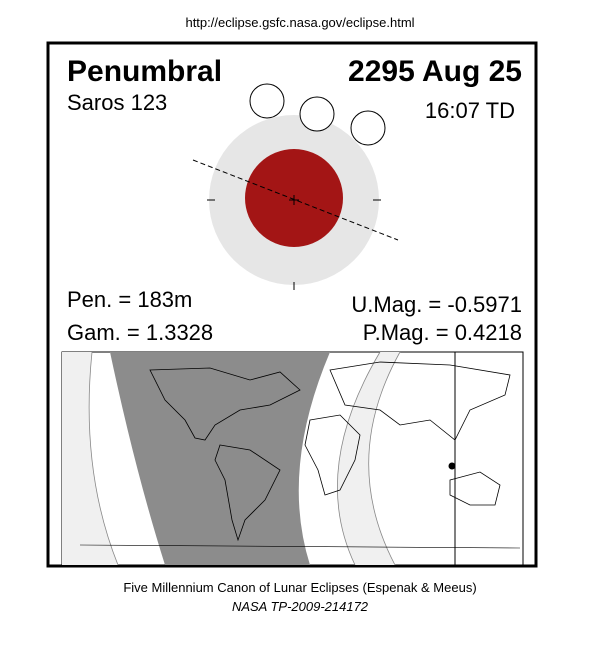 This screenshot has height=645, width=601. I want to click on time: 16:07 TD, so click(470, 110).